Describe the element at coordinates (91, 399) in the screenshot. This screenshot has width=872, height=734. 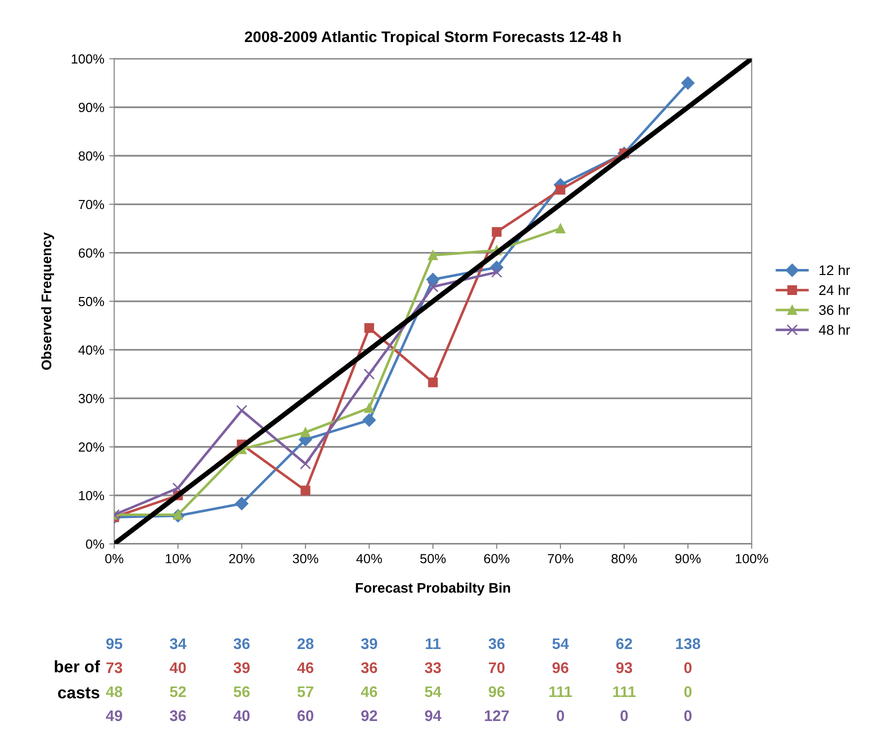
I see `y-tick-label: 30%` at that location.